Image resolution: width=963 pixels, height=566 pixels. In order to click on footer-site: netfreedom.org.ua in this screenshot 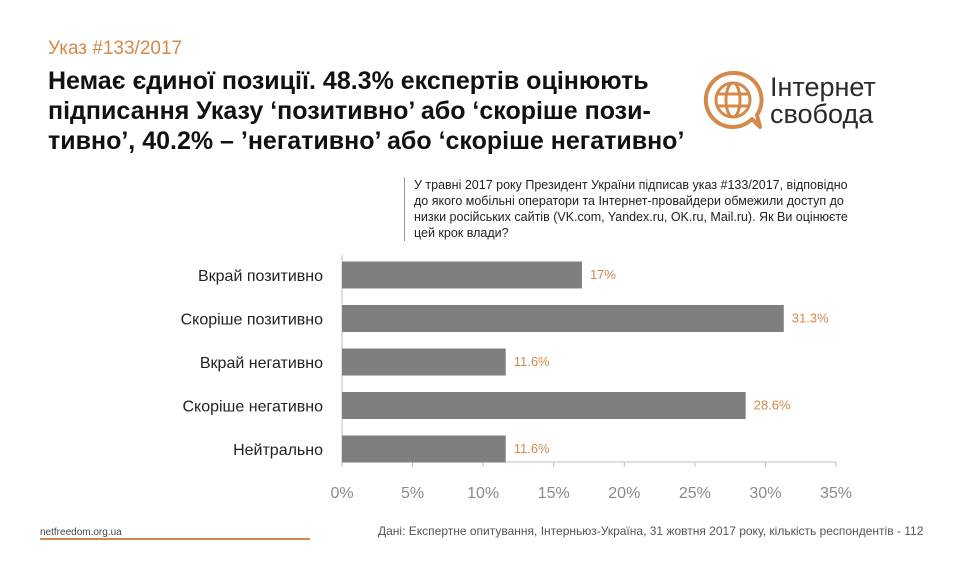, I will do `click(81, 532)`.